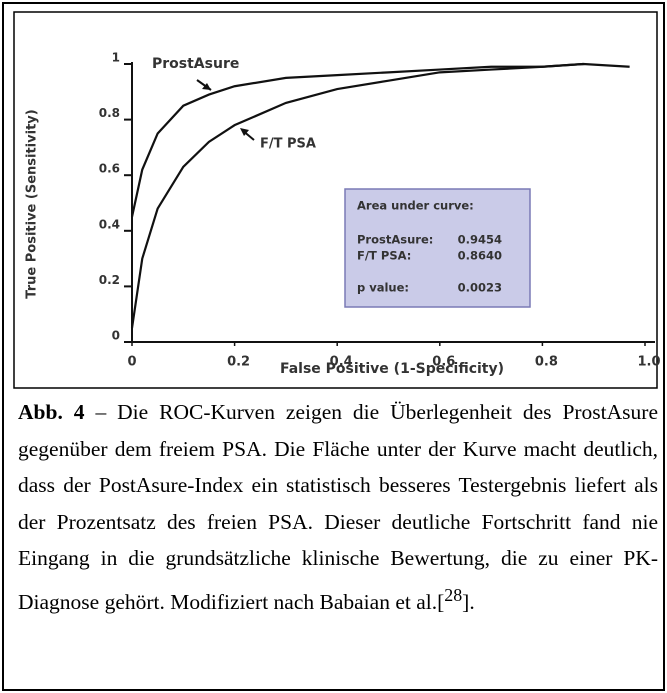 The width and height of the screenshot is (667, 693). I want to click on x-tick-label: 0.8, so click(546, 362).